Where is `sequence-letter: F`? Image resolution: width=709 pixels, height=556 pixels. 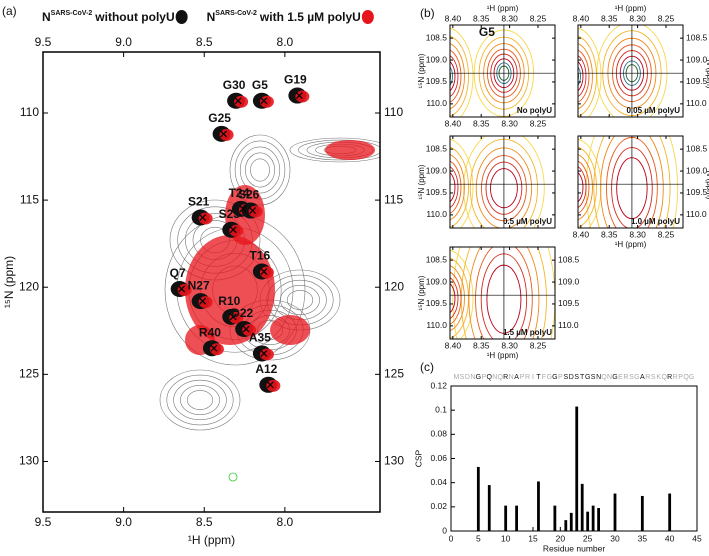 sequence-letter: F is located at coordinates (544, 377).